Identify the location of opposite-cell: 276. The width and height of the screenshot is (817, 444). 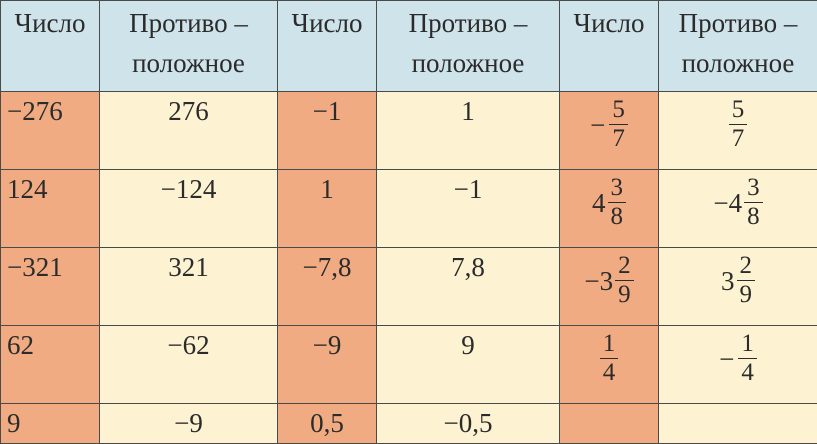
(188, 130).